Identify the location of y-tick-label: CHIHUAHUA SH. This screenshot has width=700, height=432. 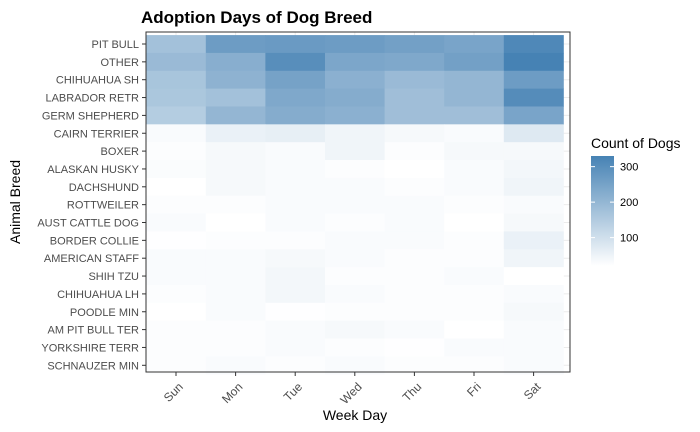
(97, 81).